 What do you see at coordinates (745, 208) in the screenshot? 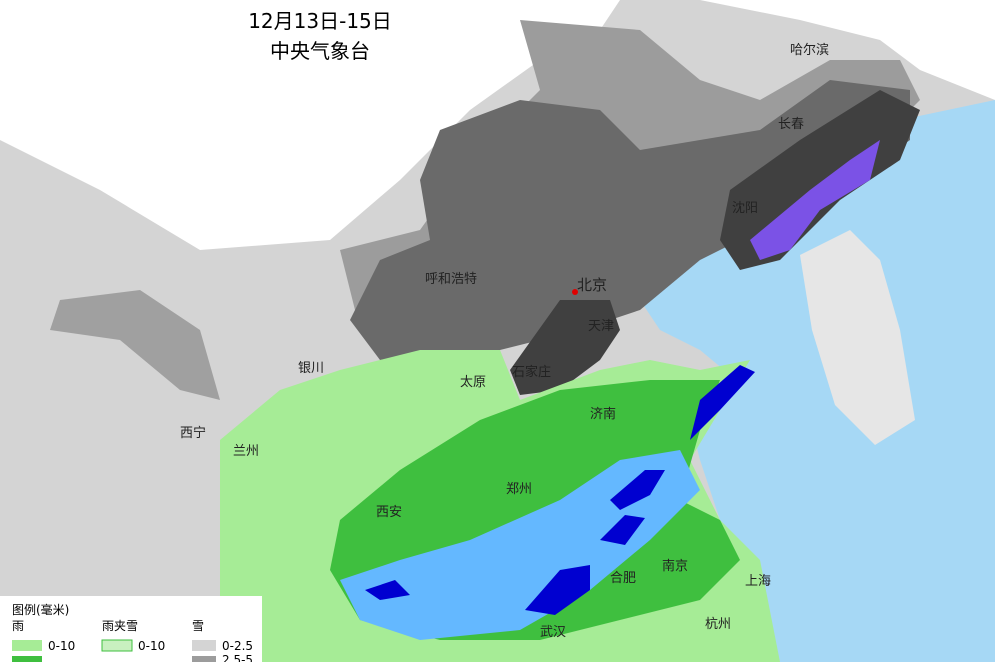
I see `city: 沈阳` at bounding box center [745, 208].